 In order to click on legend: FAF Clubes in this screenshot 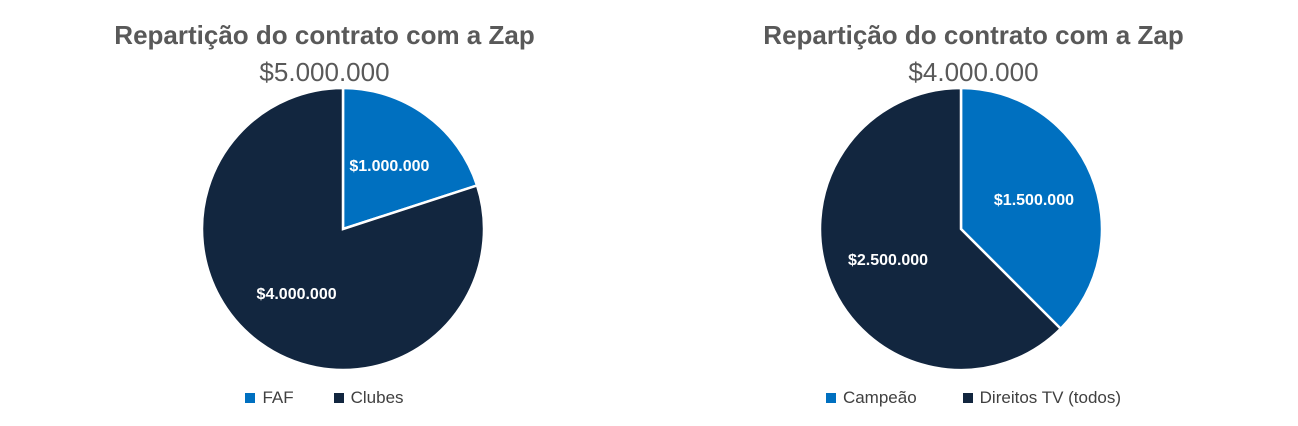, I will do `click(324, 398)`.